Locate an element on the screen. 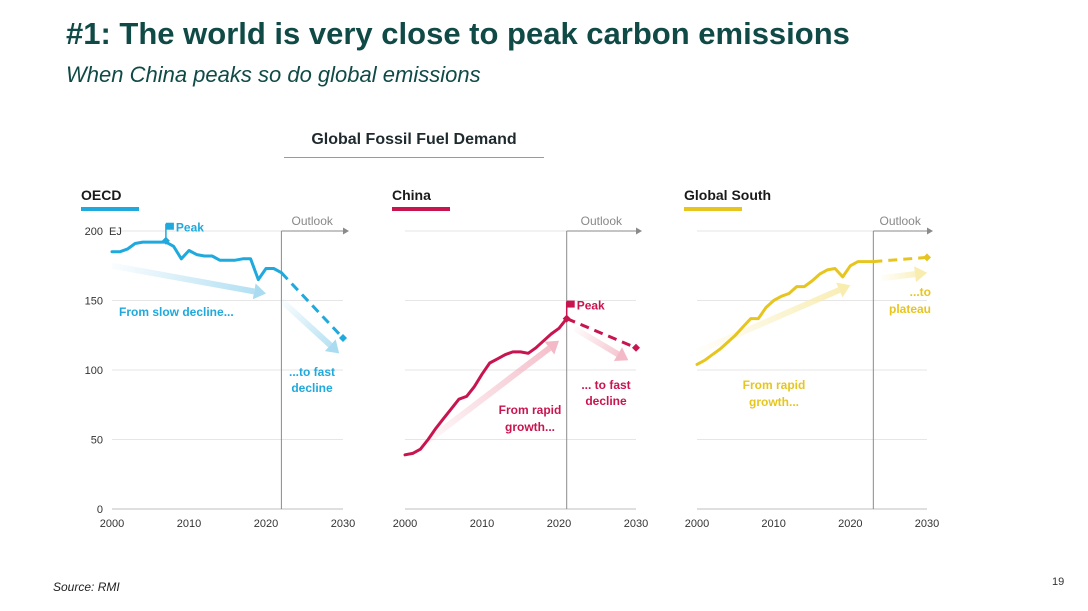  oecd-outlook-label: Outlook is located at coordinates (313, 221).